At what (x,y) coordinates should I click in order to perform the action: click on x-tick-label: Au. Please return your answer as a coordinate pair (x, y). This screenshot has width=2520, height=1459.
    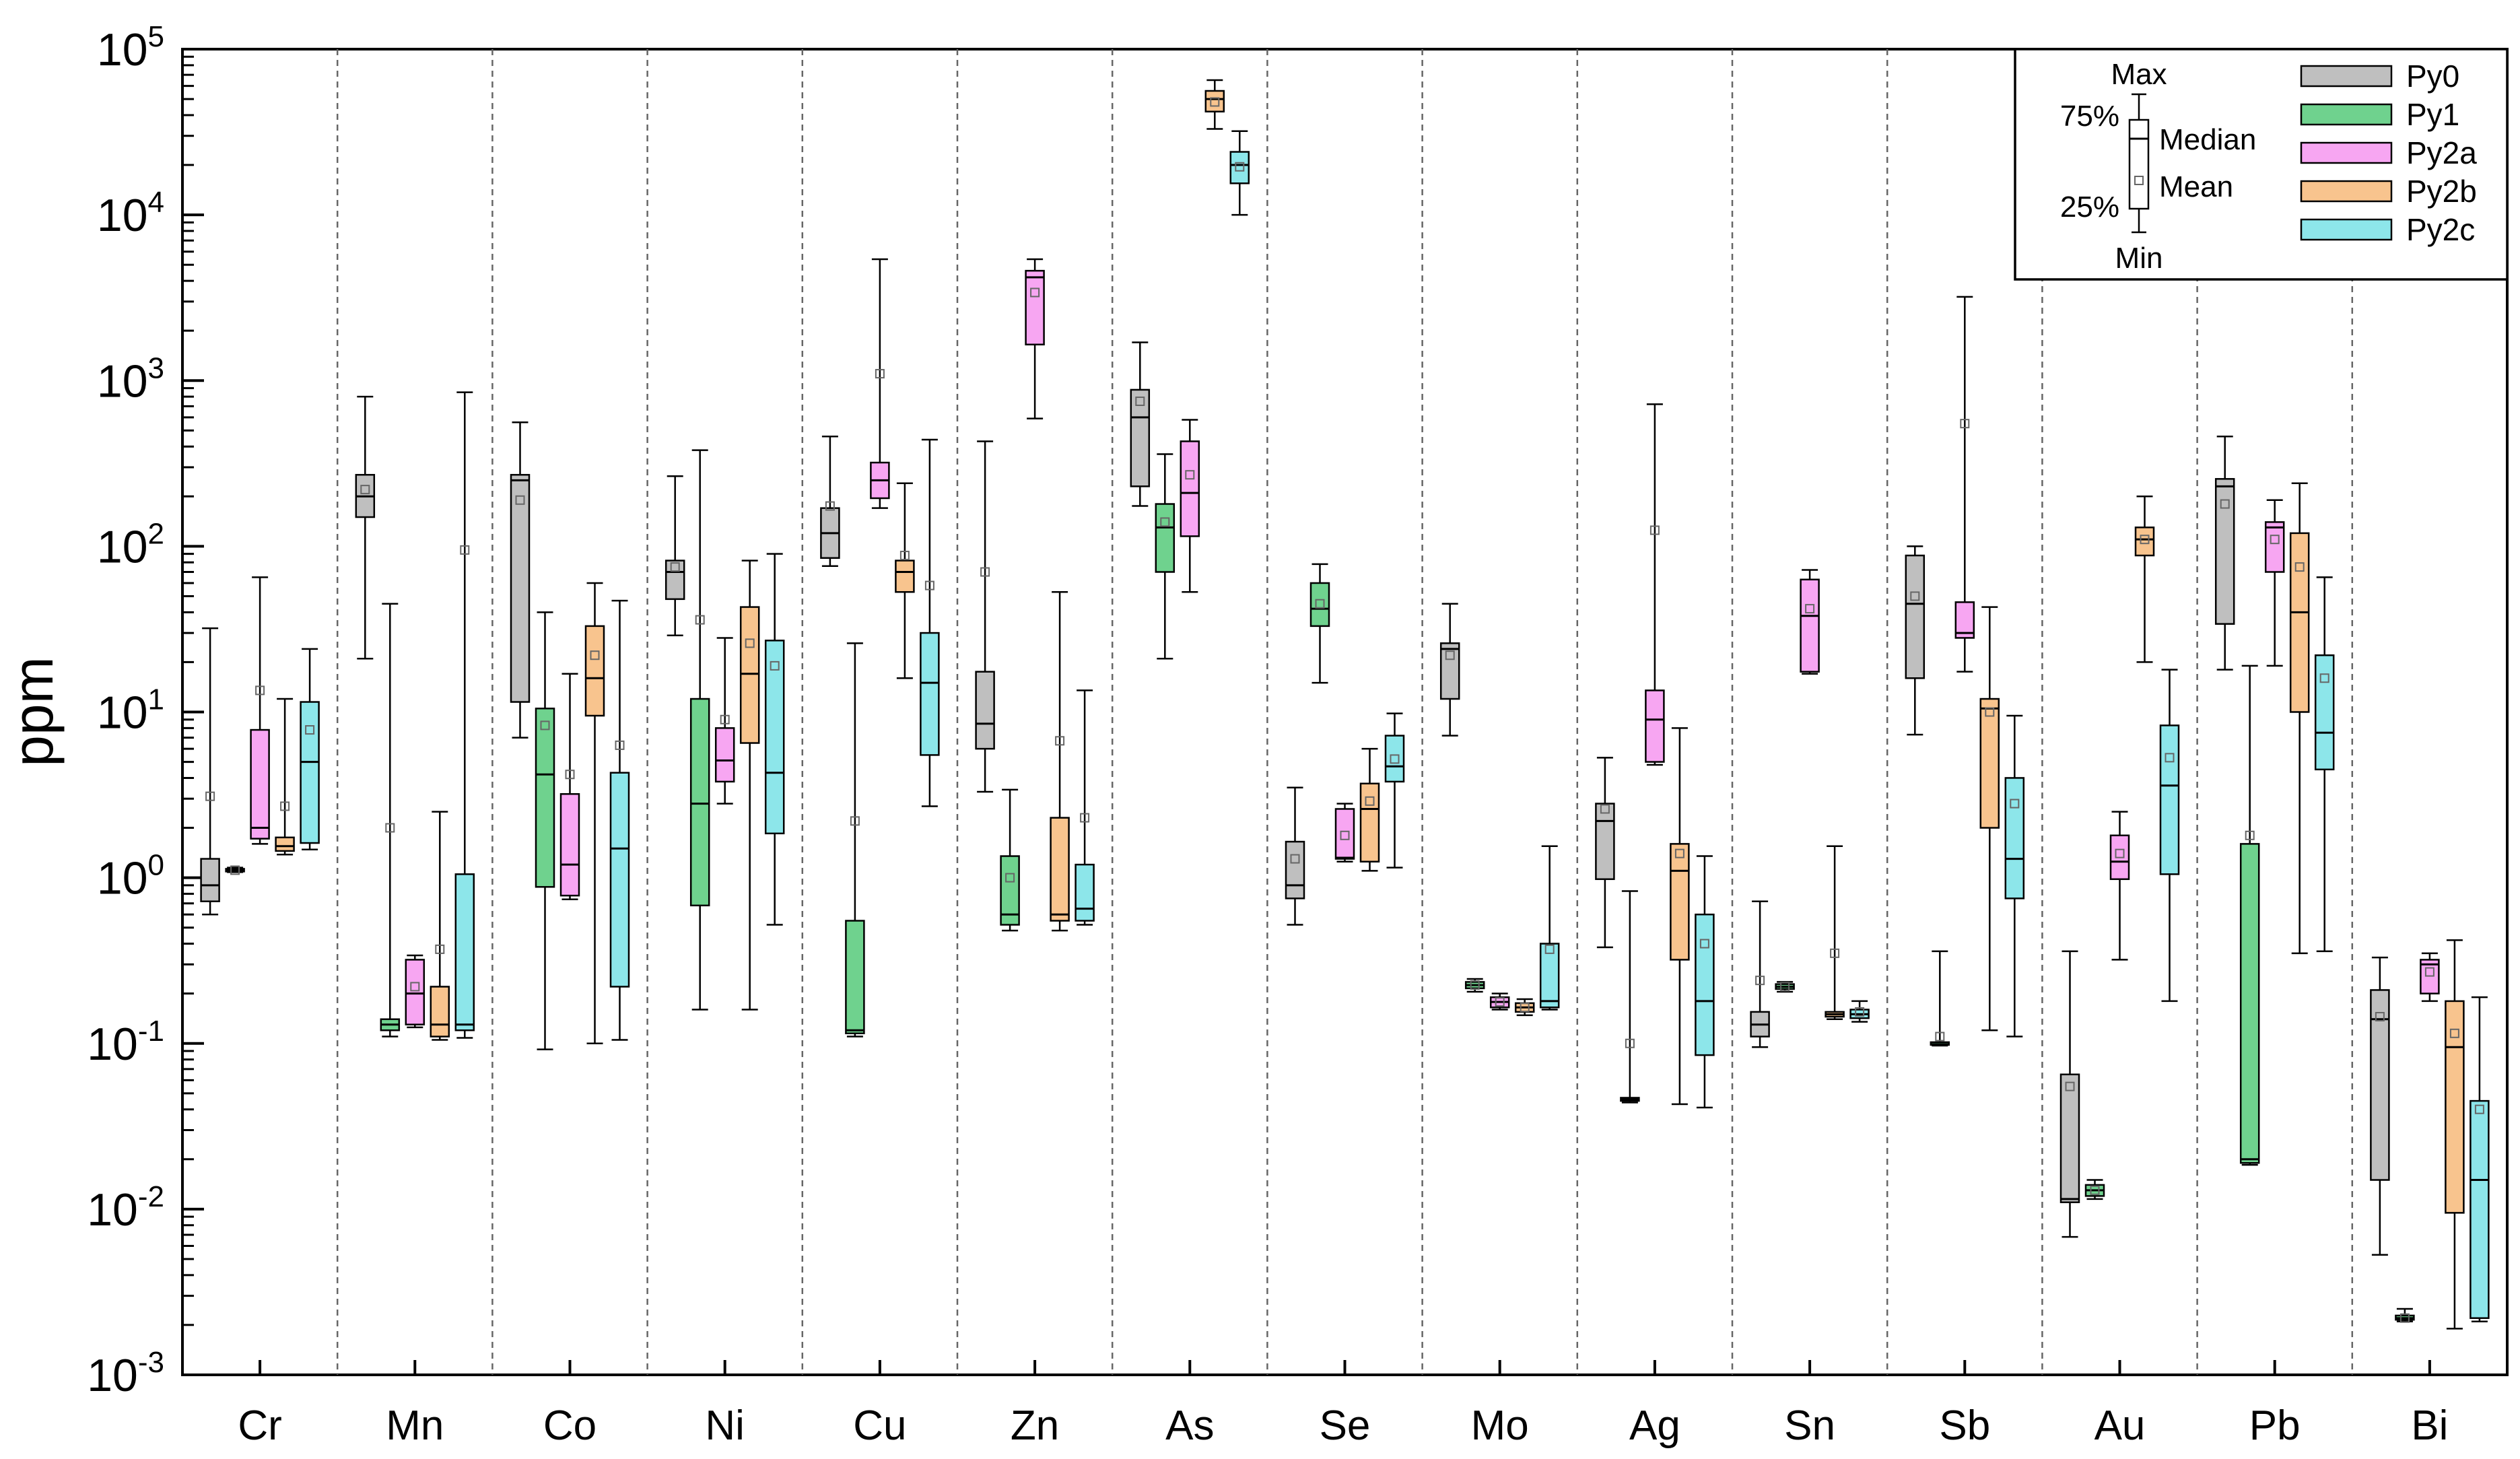
    Looking at the image, I should click on (2120, 1425).